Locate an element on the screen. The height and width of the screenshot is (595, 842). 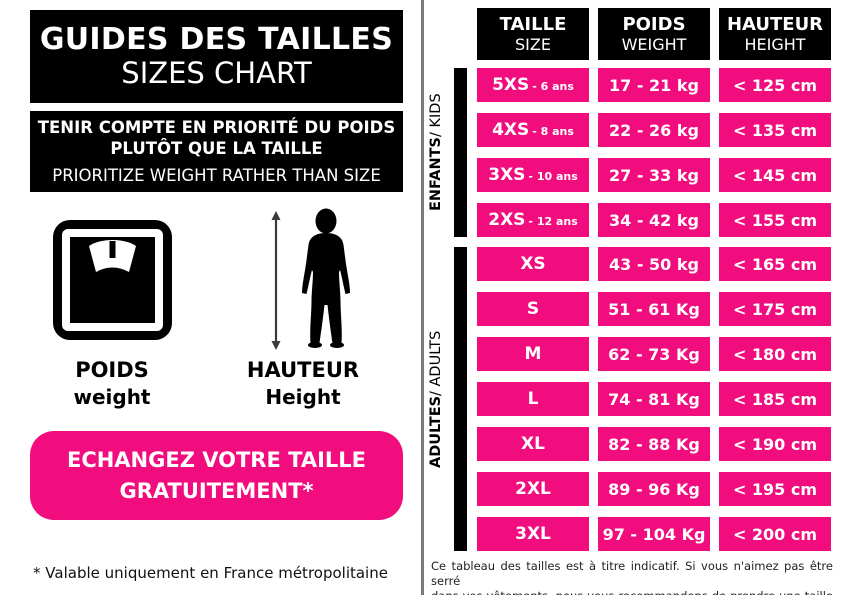
weight-cell: 97 - 104 Kg is located at coordinates (654, 534).